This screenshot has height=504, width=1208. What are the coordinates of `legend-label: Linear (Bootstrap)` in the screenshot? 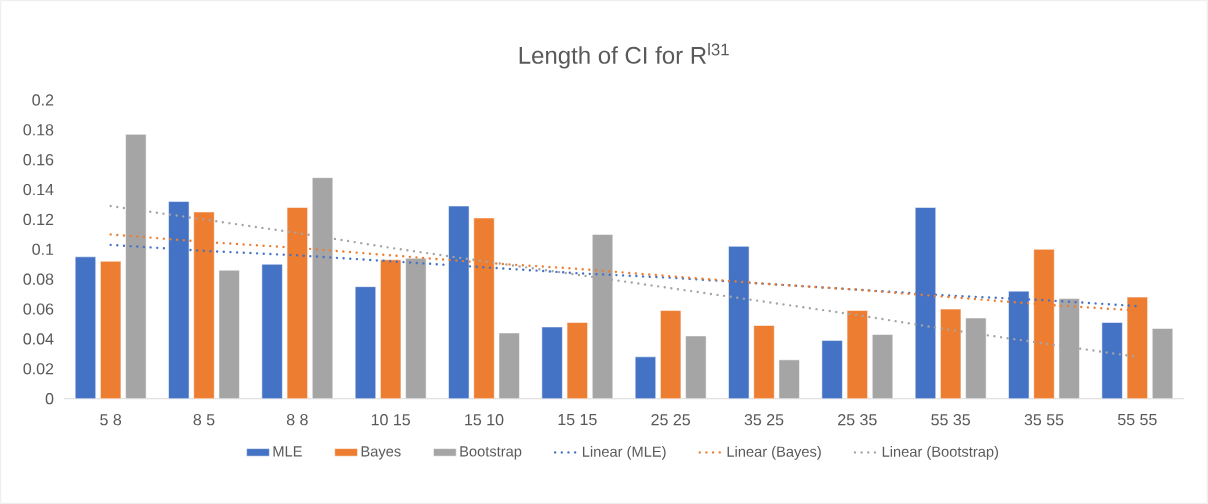 It's located at (940, 453).